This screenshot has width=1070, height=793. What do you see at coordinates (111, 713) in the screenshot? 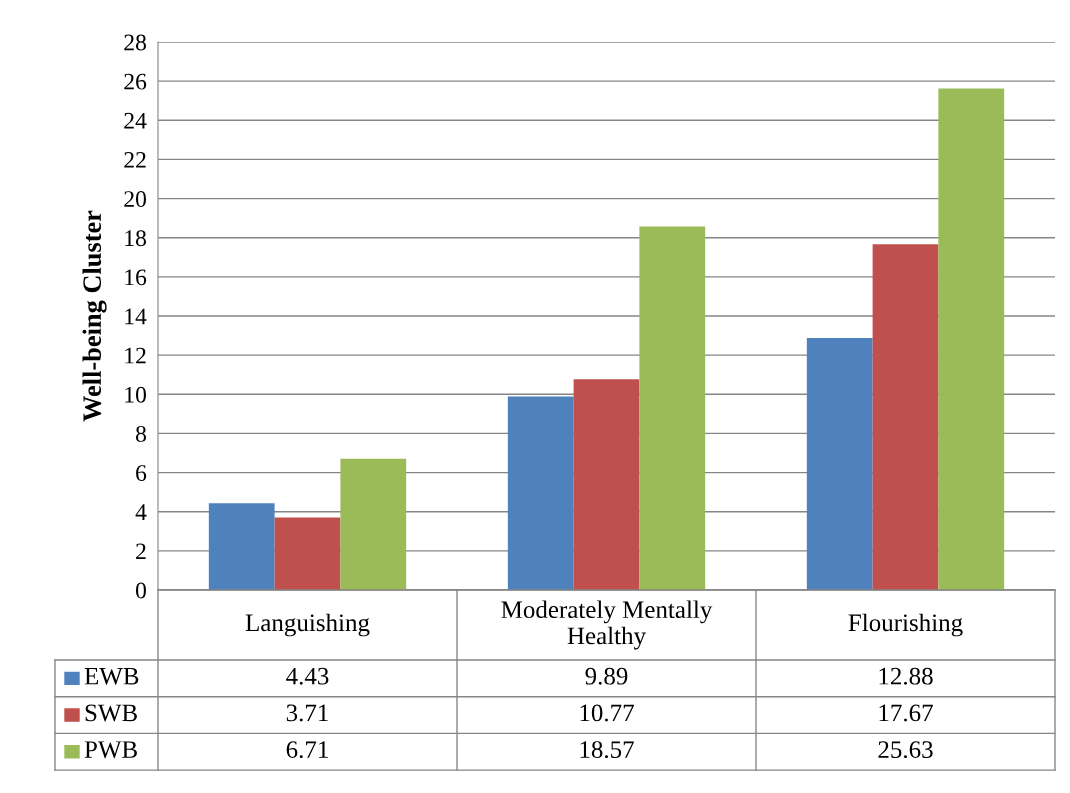
I see `legend-label: SWB` at bounding box center [111, 713].